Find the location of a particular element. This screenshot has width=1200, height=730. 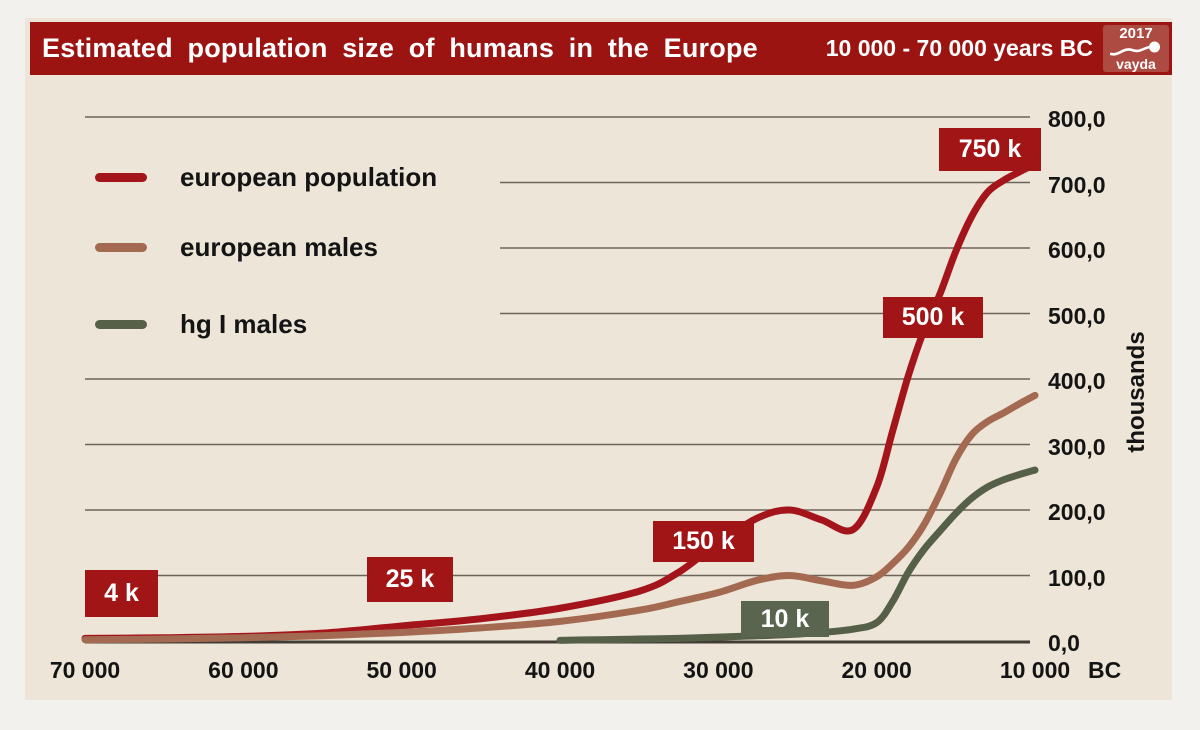

legend-label: european population is located at coordinates (309, 176).